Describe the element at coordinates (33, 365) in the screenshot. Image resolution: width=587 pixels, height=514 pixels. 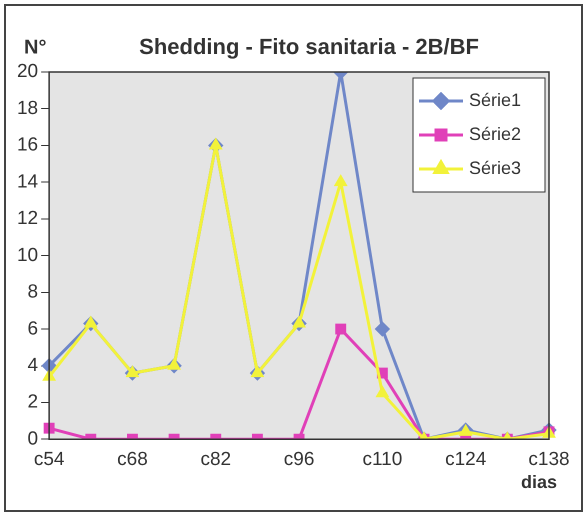
I see `y-tick-label: 4` at that location.